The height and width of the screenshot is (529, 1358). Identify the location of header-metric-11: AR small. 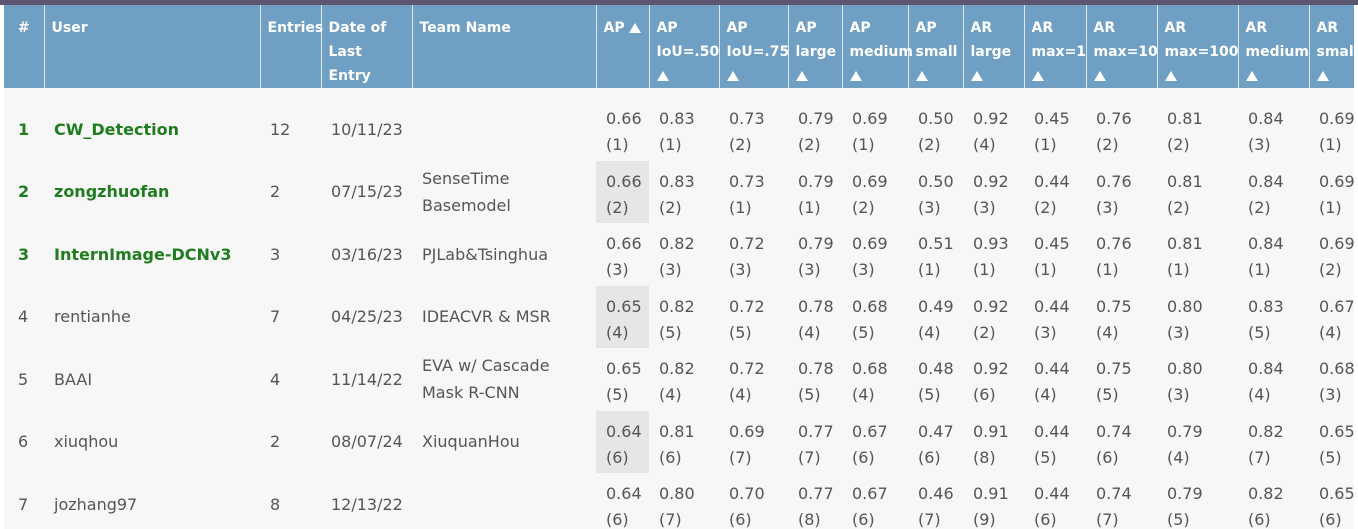
(1331, 46).